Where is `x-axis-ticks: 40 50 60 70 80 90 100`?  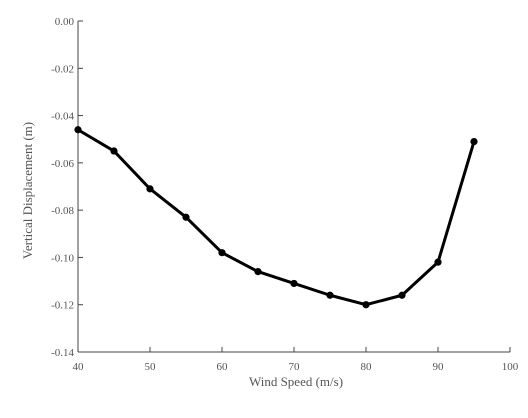
x-axis-ticks: 40 50 60 70 80 90 100 is located at coordinates (296, 360).